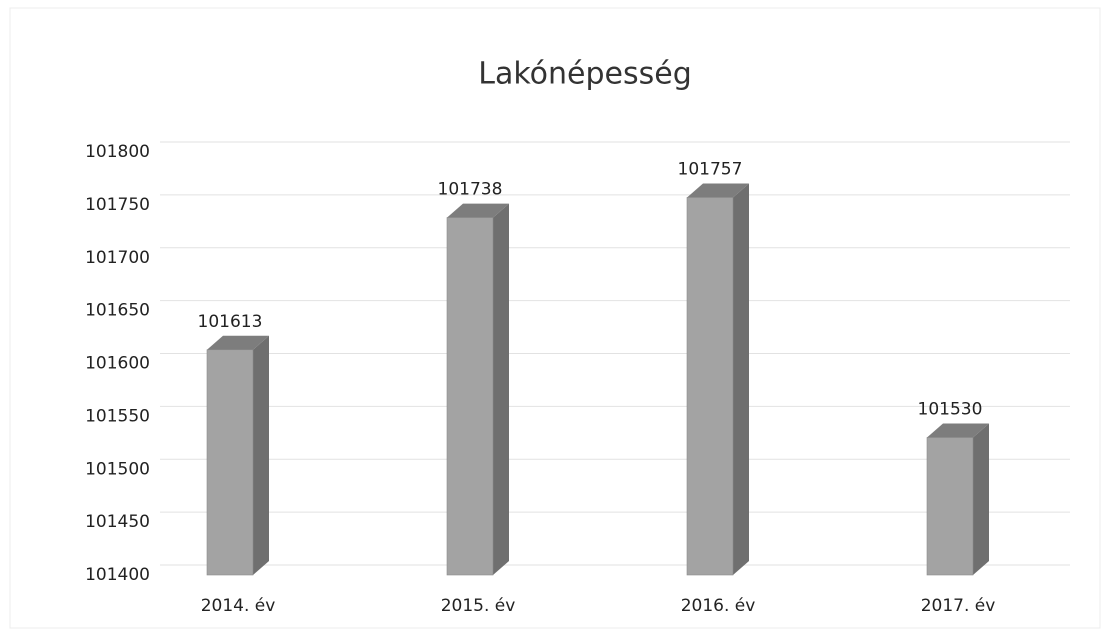 The height and width of the screenshot is (637, 1112). Describe the element at coordinates (117, 152) in the screenshot. I see `y-tick-label: 101800` at that location.